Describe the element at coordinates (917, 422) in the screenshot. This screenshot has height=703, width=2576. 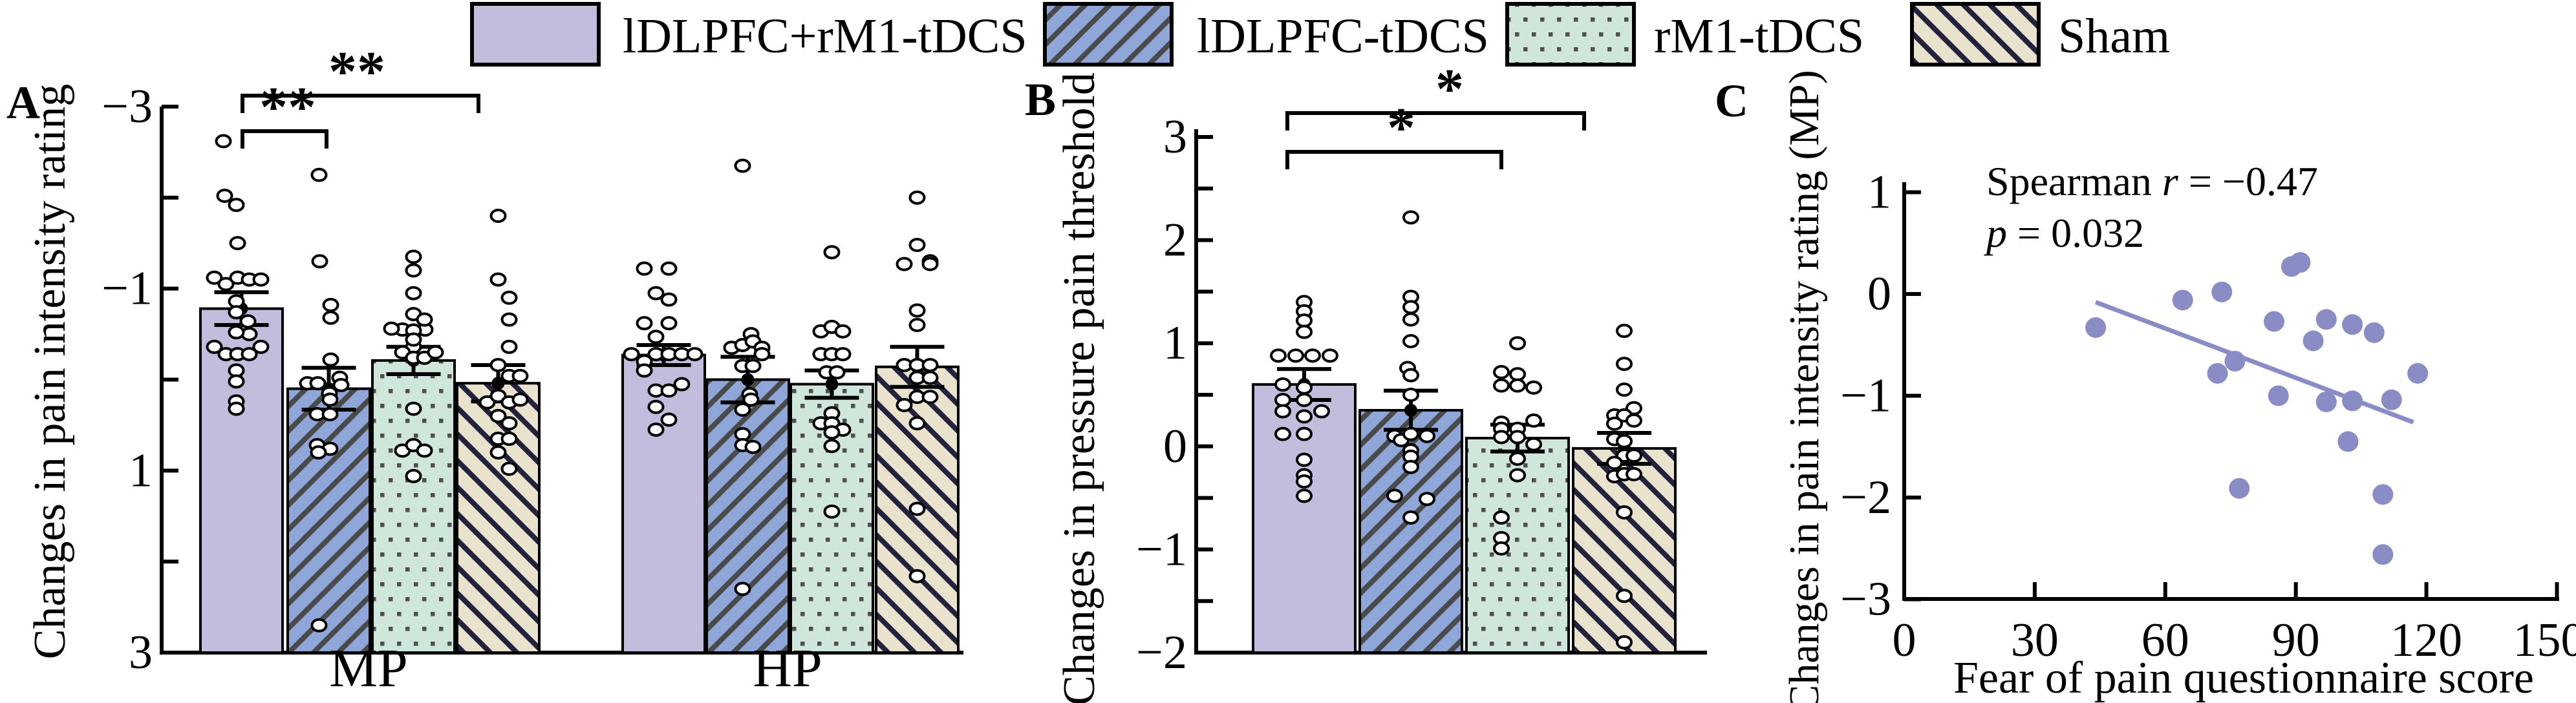
I see `bar-group-hp-s3` at that location.